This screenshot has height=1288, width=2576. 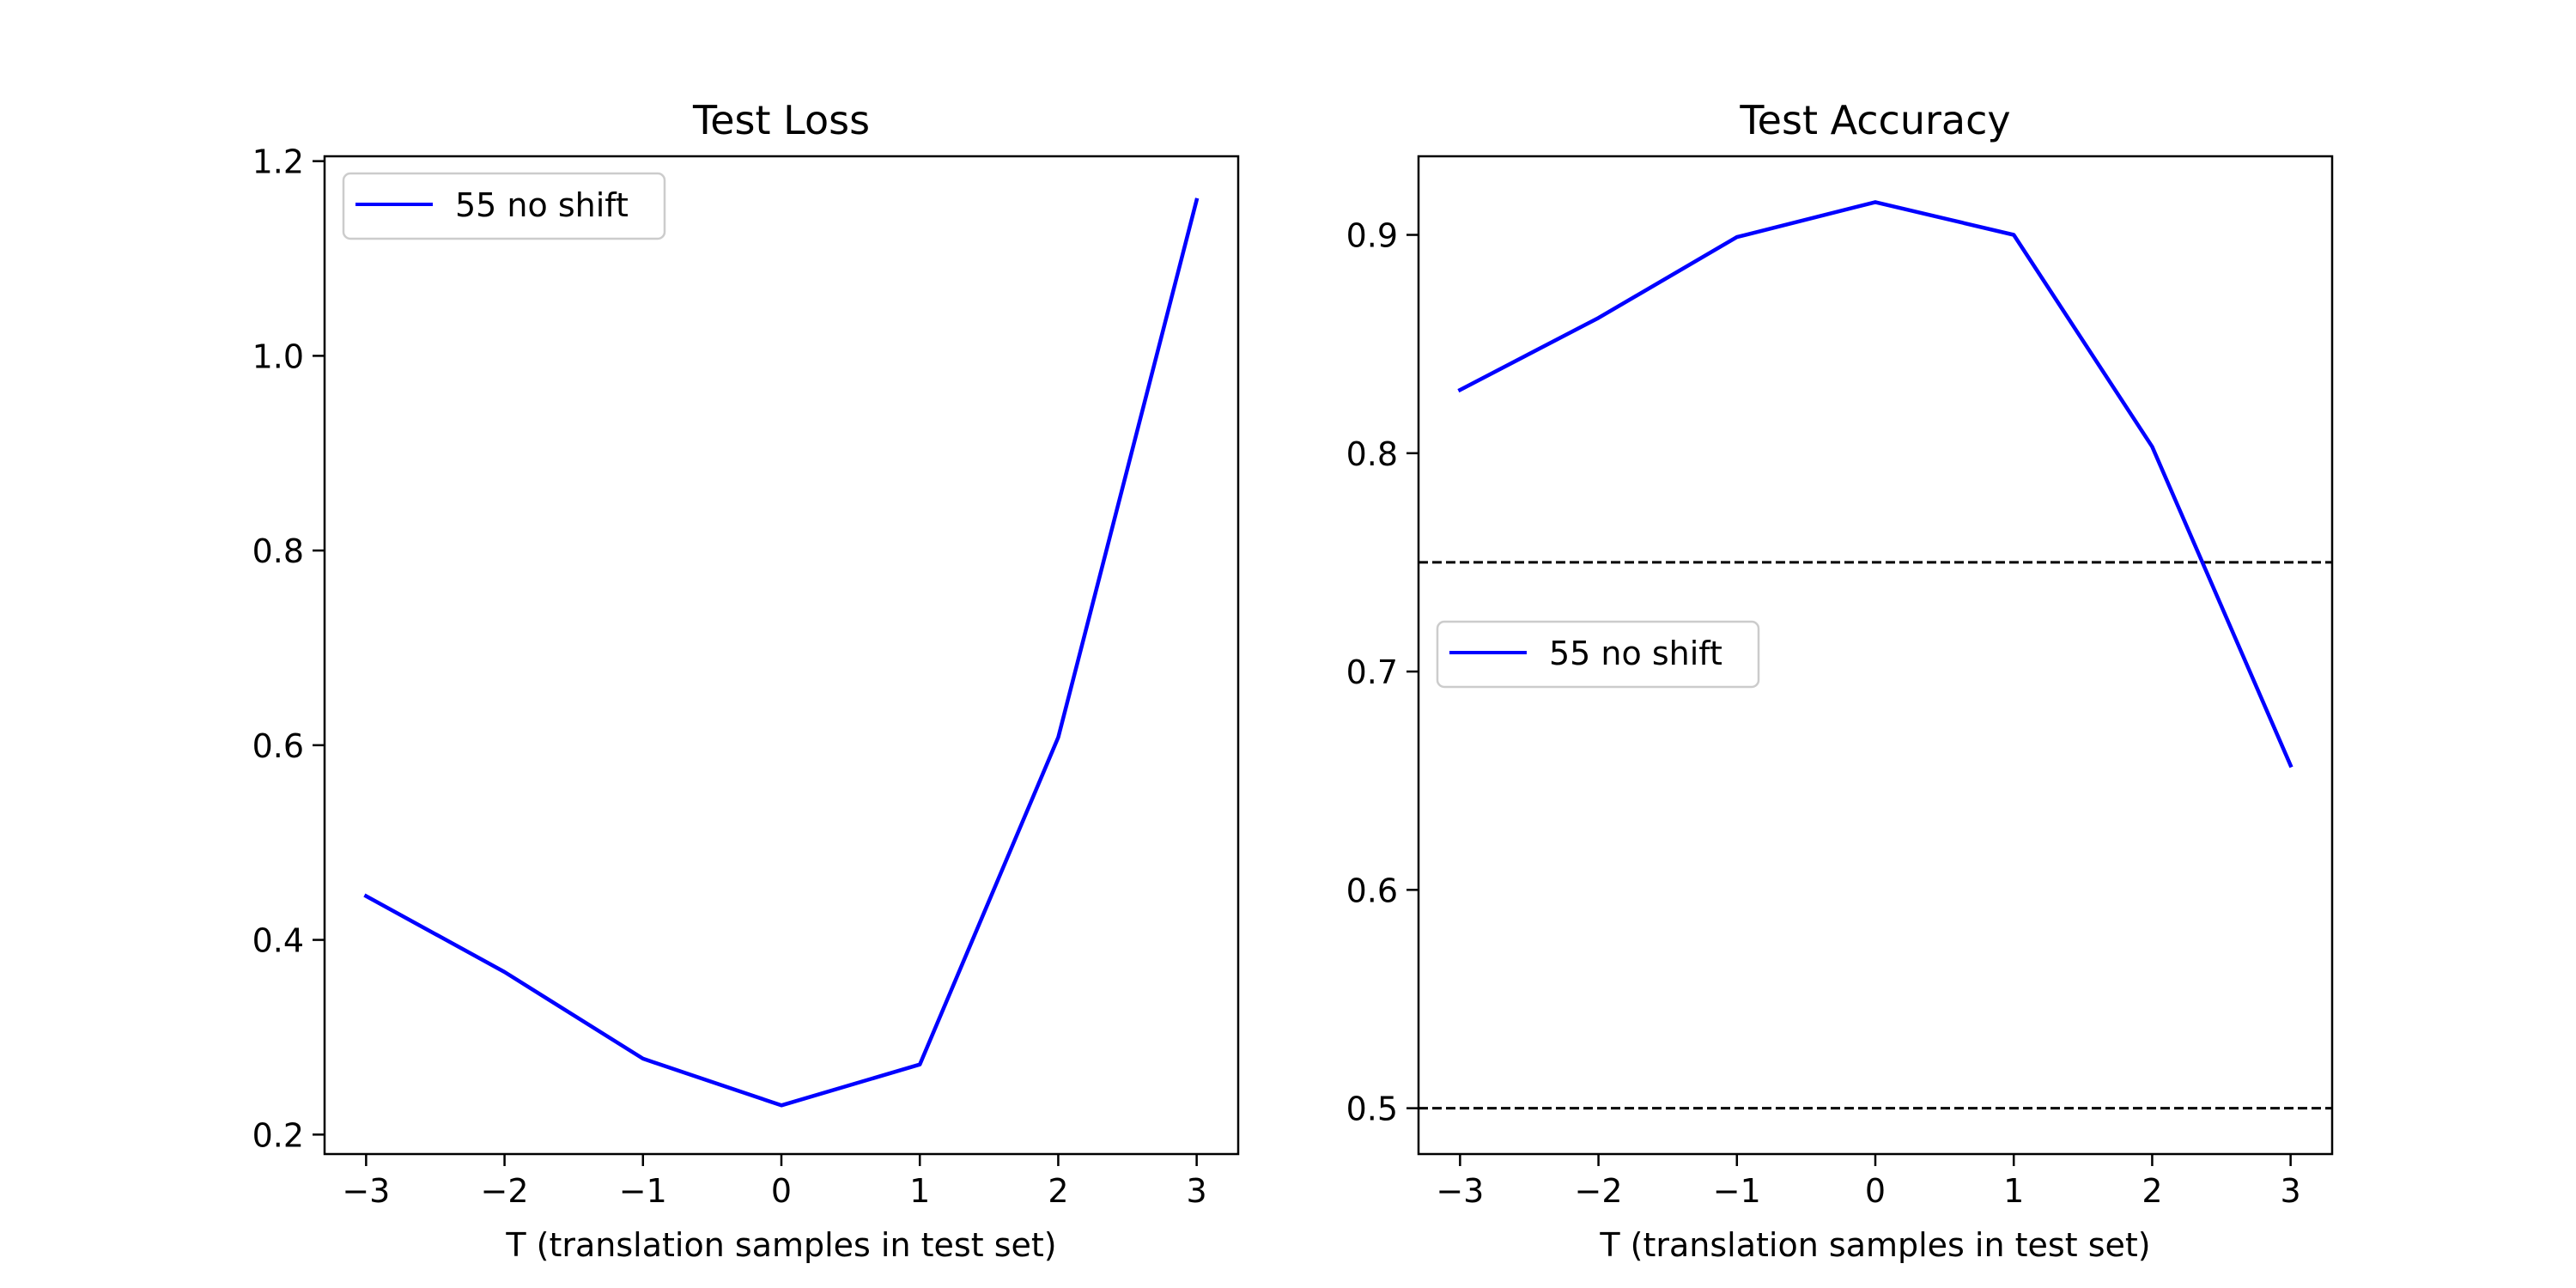 I want to click on test-loss-y-tick-label: 0.8, so click(x=278, y=551).